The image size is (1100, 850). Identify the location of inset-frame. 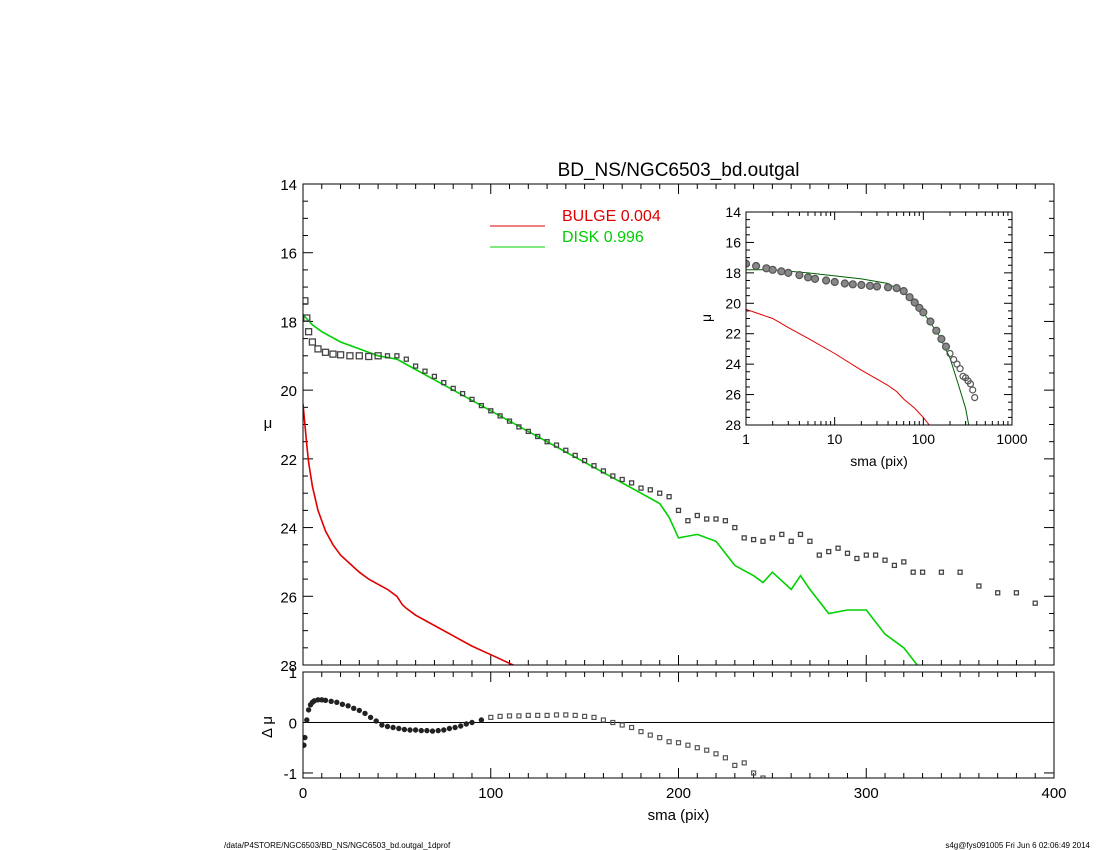
(879, 318).